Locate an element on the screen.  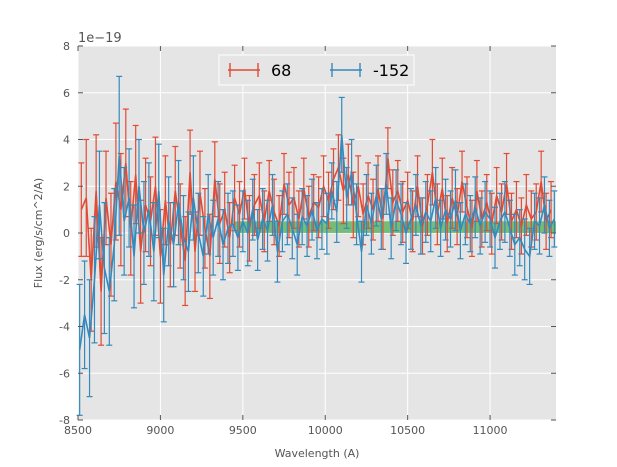
x-tick-label: 9000 is located at coordinates (160, 430).